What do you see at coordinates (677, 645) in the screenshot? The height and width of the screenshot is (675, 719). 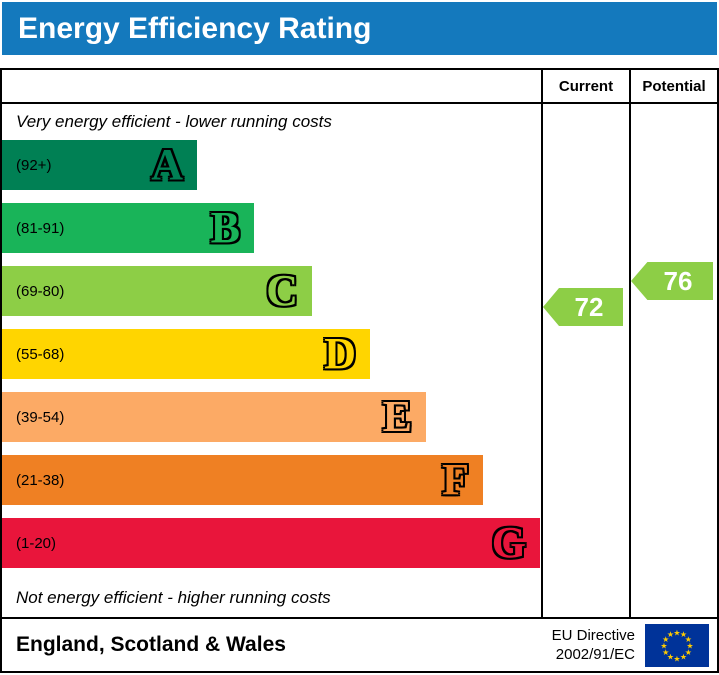 I see `eu-flag-icon: ★ ★ ★ ★ ★ ★ ★ ★ ★ ★ ★ ★` at bounding box center [677, 645].